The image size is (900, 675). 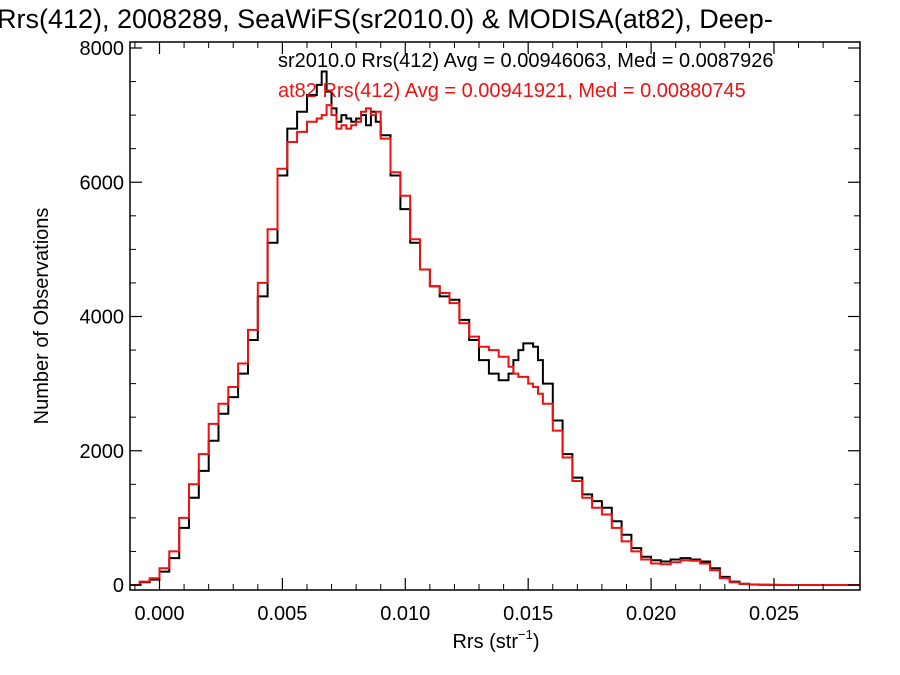 What do you see at coordinates (528, 614) in the screenshot?
I see `x-tick-label: 0.015` at bounding box center [528, 614].